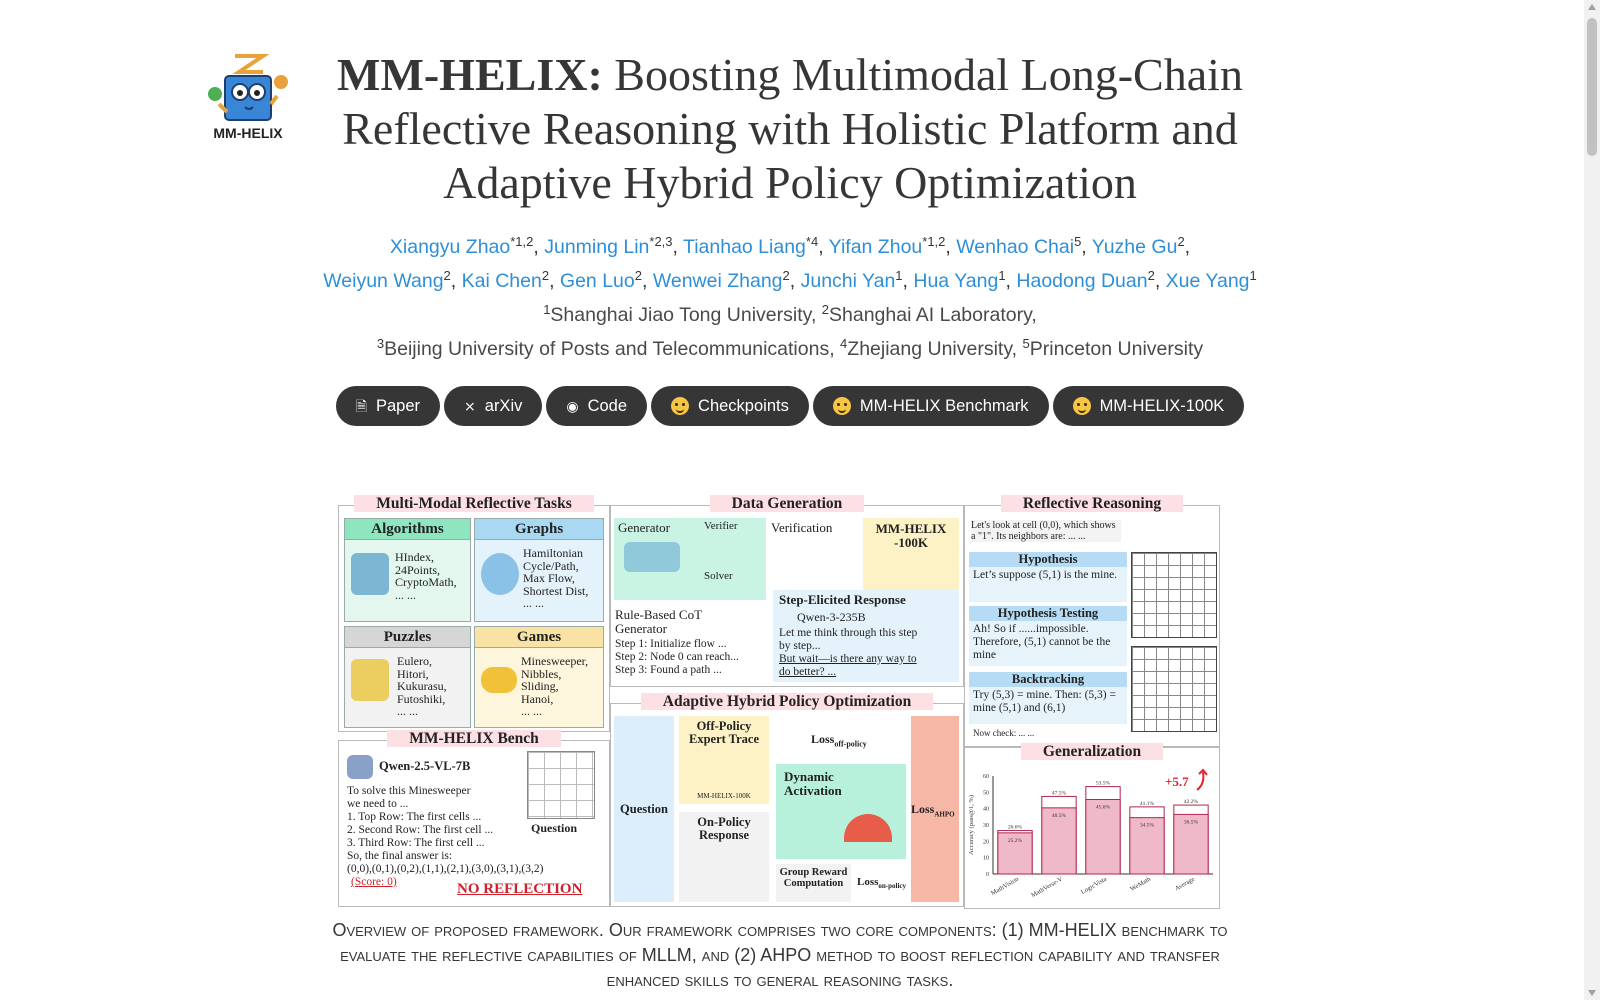 The height and width of the screenshot is (1000, 1600). What do you see at coordinates (868, 828) in the screenshot?
I see `gauge-icon` at bounding box center [868, 828].